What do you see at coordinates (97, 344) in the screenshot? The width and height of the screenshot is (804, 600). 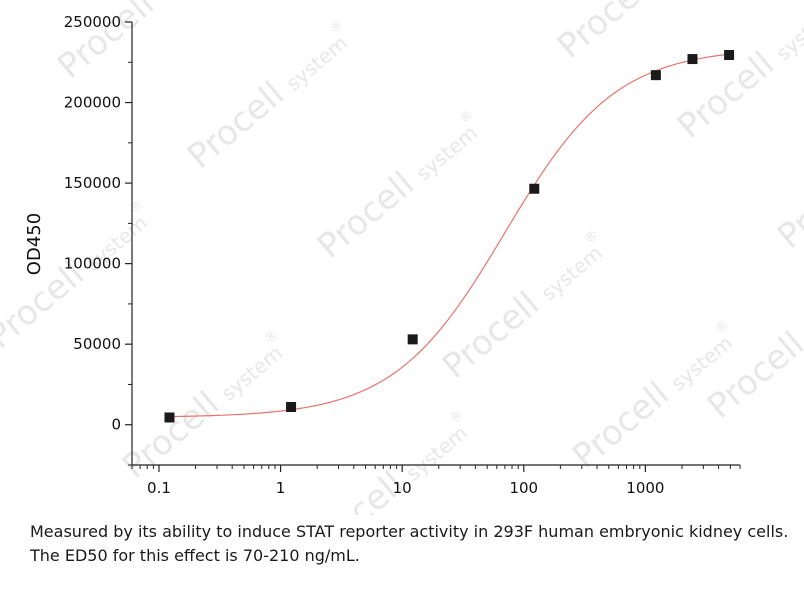 I see `y-tick-label: 50000` at bounding box center [97, 344].